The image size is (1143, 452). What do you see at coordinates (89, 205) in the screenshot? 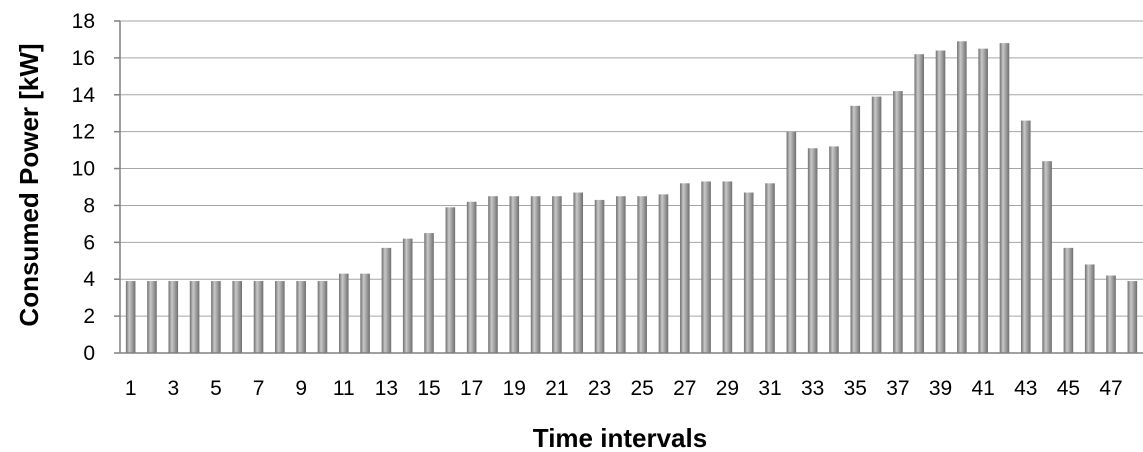
I see `y-tick-label: 8` at bounding box center [89, 205].